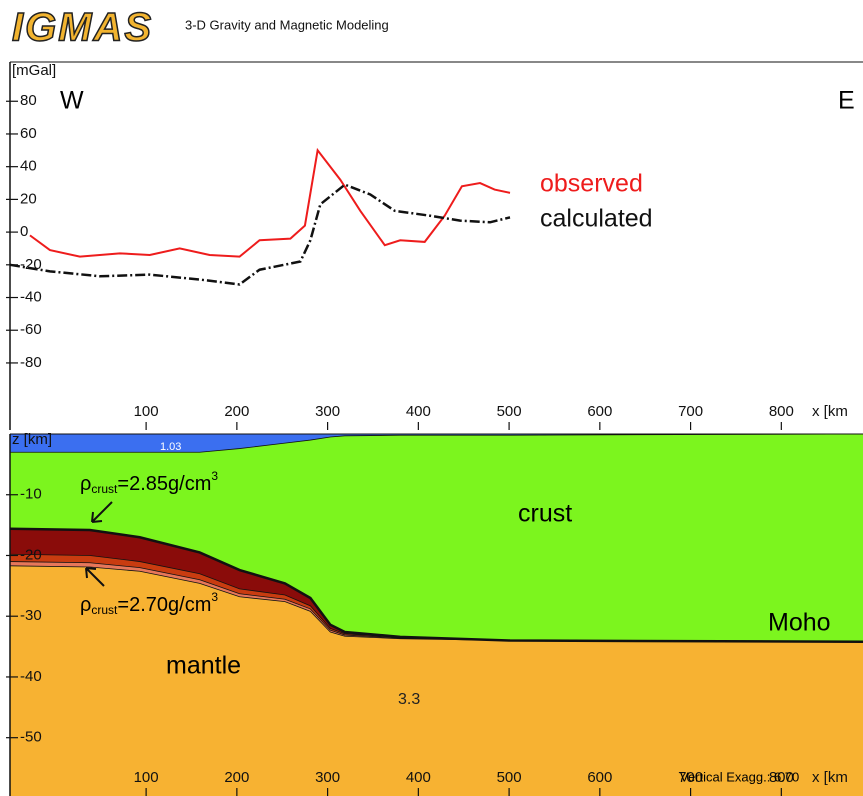  I want to click on y-tick-label: -10, so click(31, 494).